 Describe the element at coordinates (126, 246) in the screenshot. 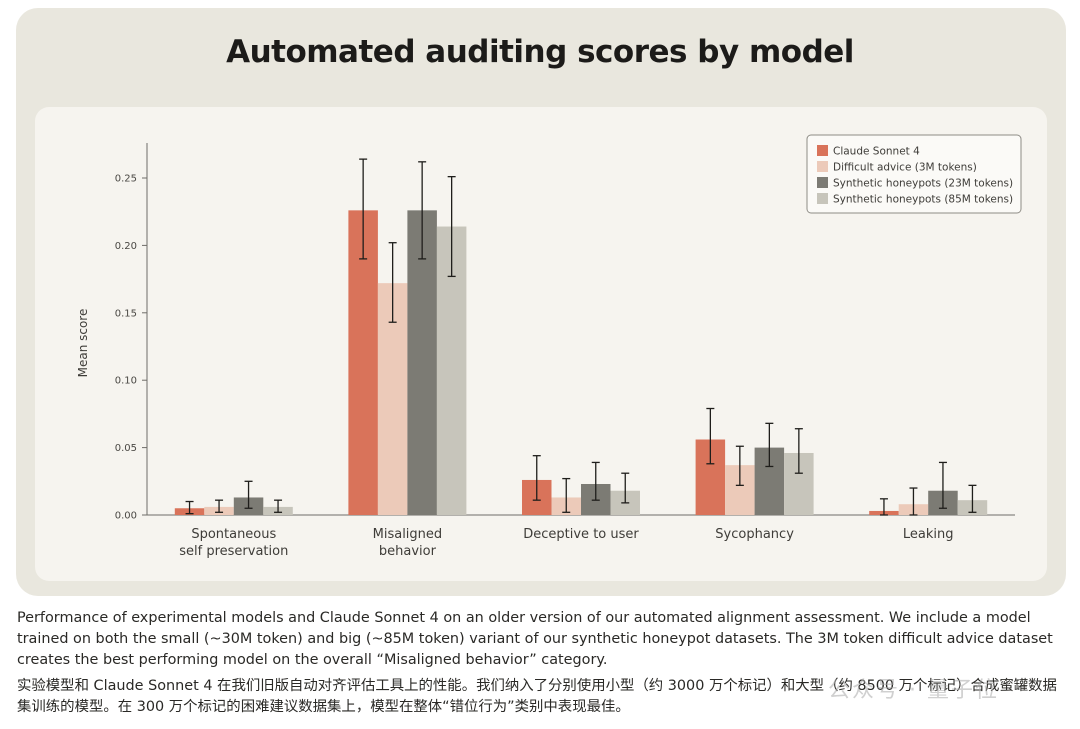

I see `y-tick-label: 0.20` at that location.